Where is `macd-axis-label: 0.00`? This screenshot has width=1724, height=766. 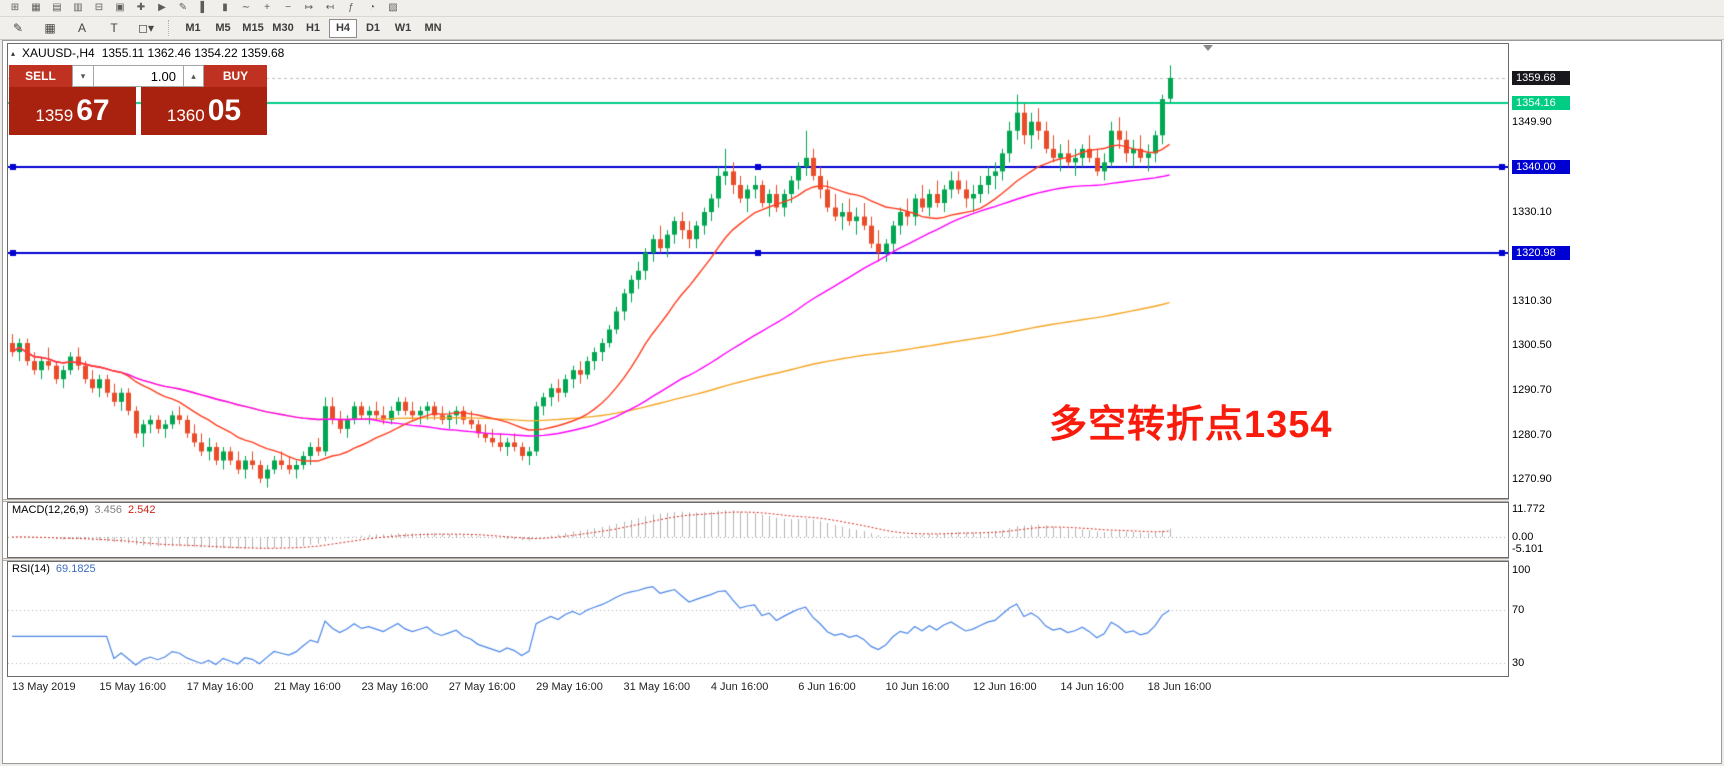 macd-axis-label: 0.00 is located at coordinates (1523, 537).